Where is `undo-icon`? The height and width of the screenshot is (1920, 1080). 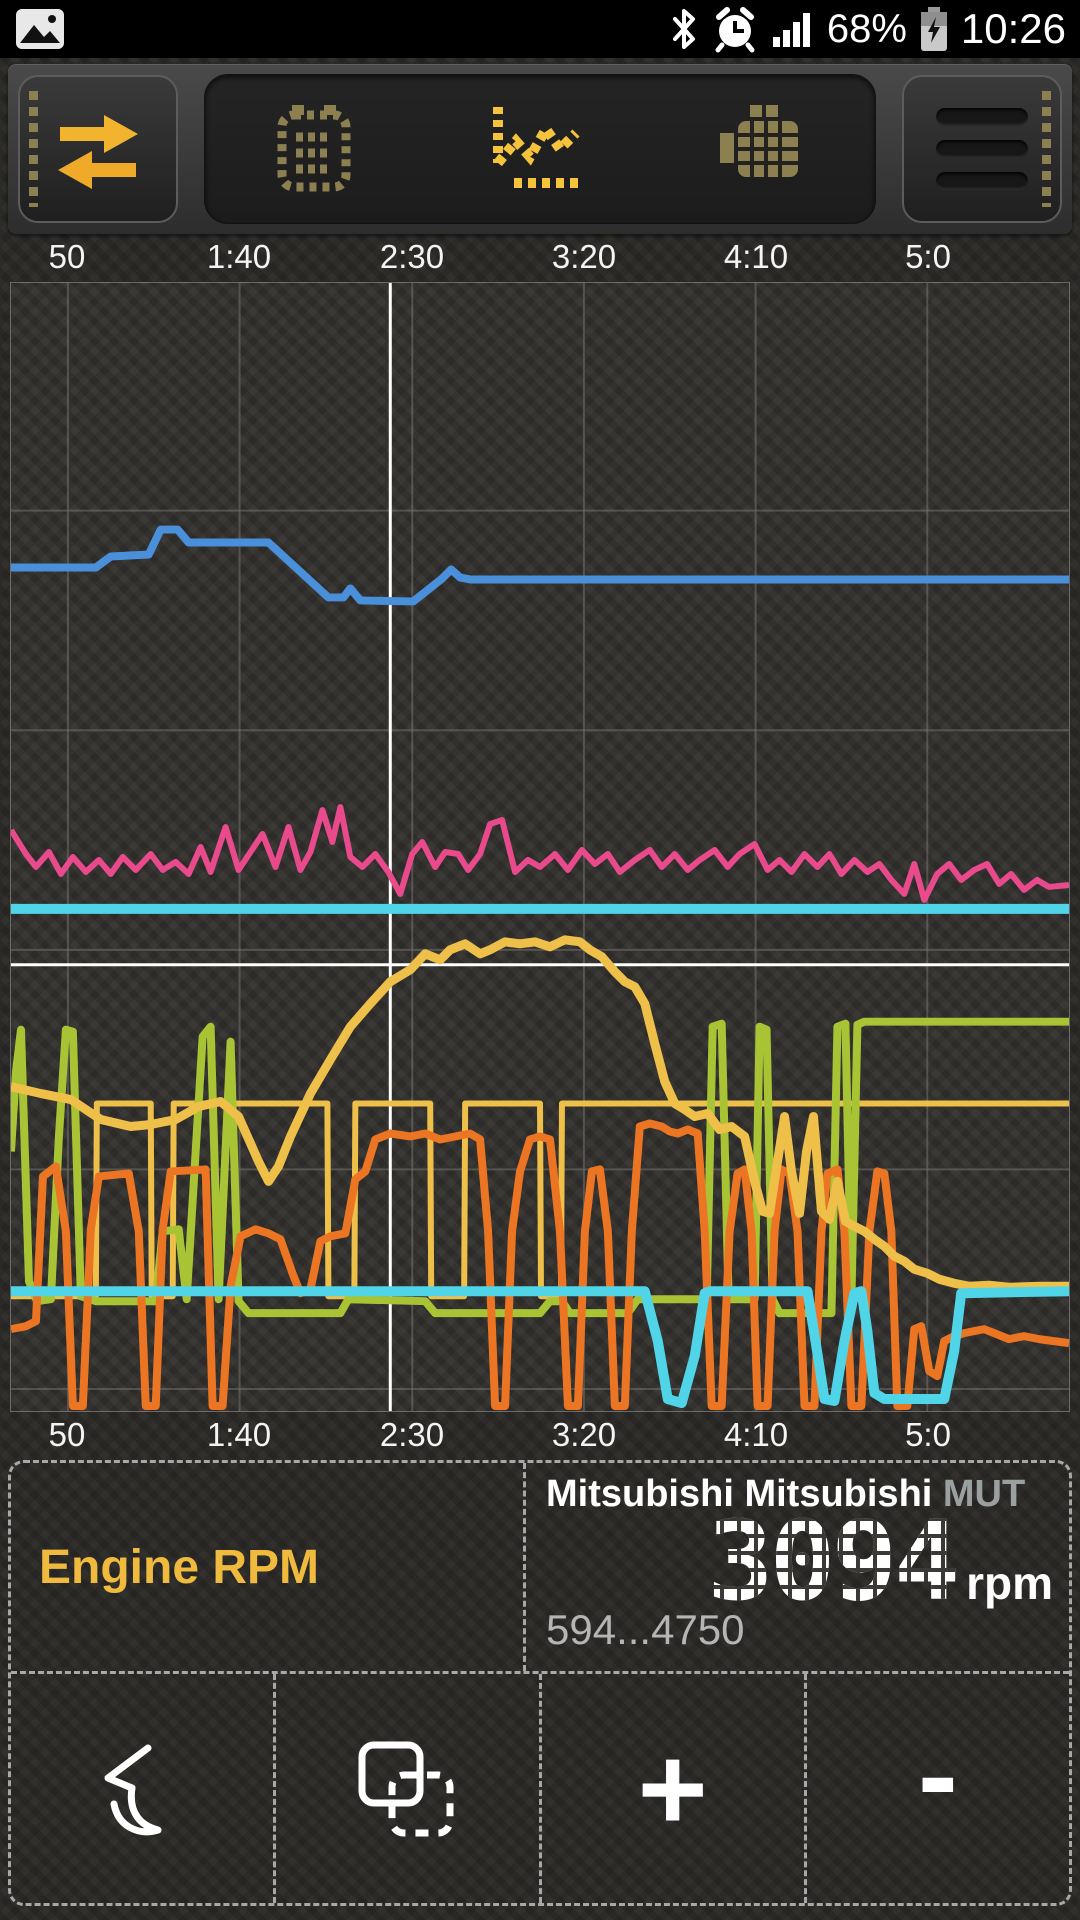
undo-icon is located at coordinates (133, 1789).